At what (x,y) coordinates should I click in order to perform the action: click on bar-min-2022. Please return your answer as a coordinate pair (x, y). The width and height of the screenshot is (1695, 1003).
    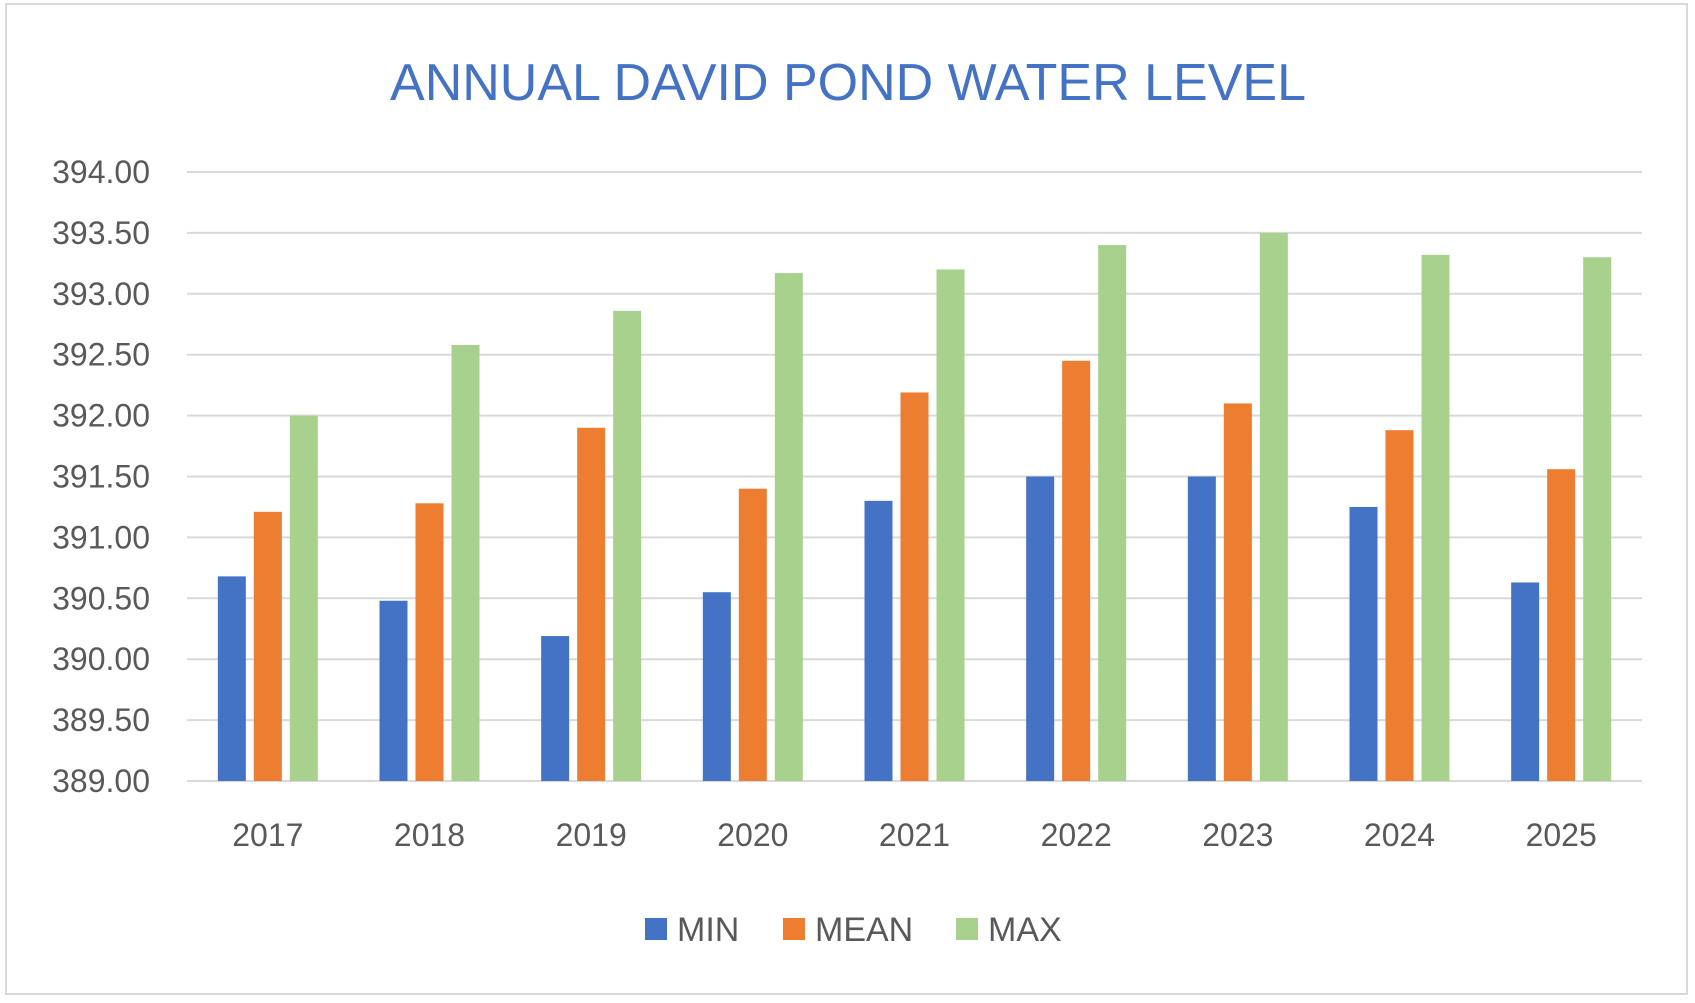
    Looking at the image, I should click on (1040, 628).